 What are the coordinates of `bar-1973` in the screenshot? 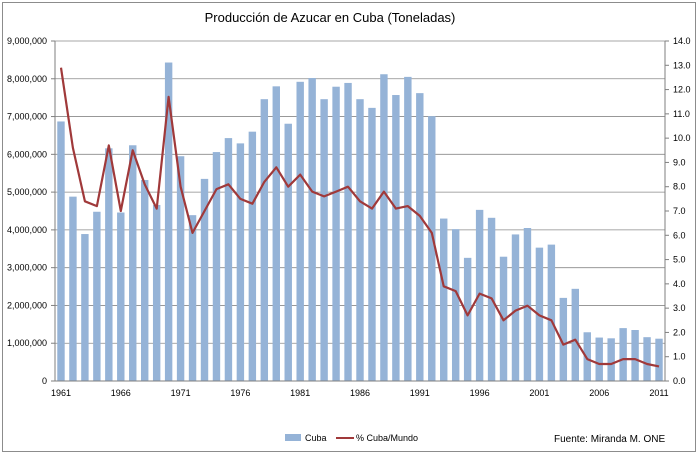 It's located at (204, 279).